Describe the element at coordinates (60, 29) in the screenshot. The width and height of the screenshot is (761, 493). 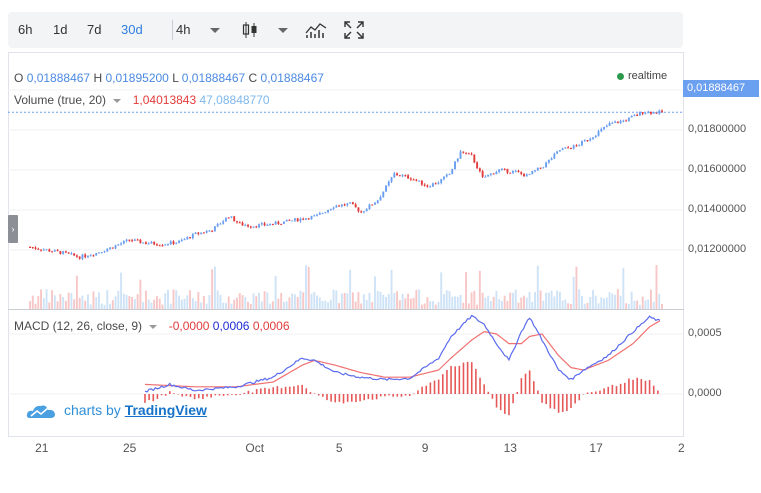
I see `range-1d-button: 1d` at that location.